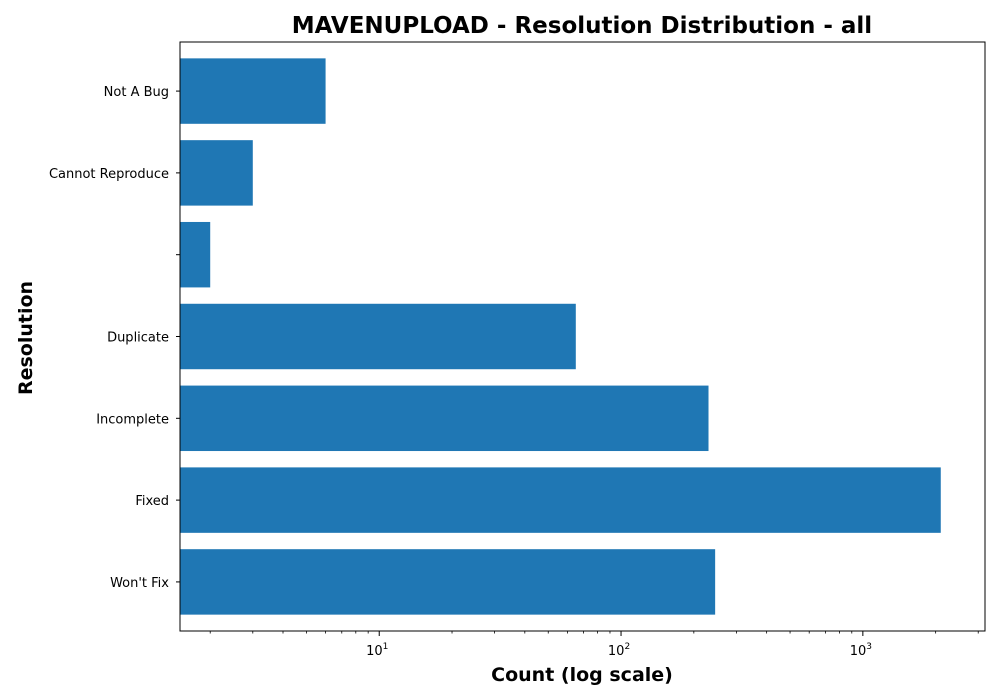  Describe the element at coordinates (152, 501) in the screenshot. I see `y-tick-label-1: Fixed` at that location.